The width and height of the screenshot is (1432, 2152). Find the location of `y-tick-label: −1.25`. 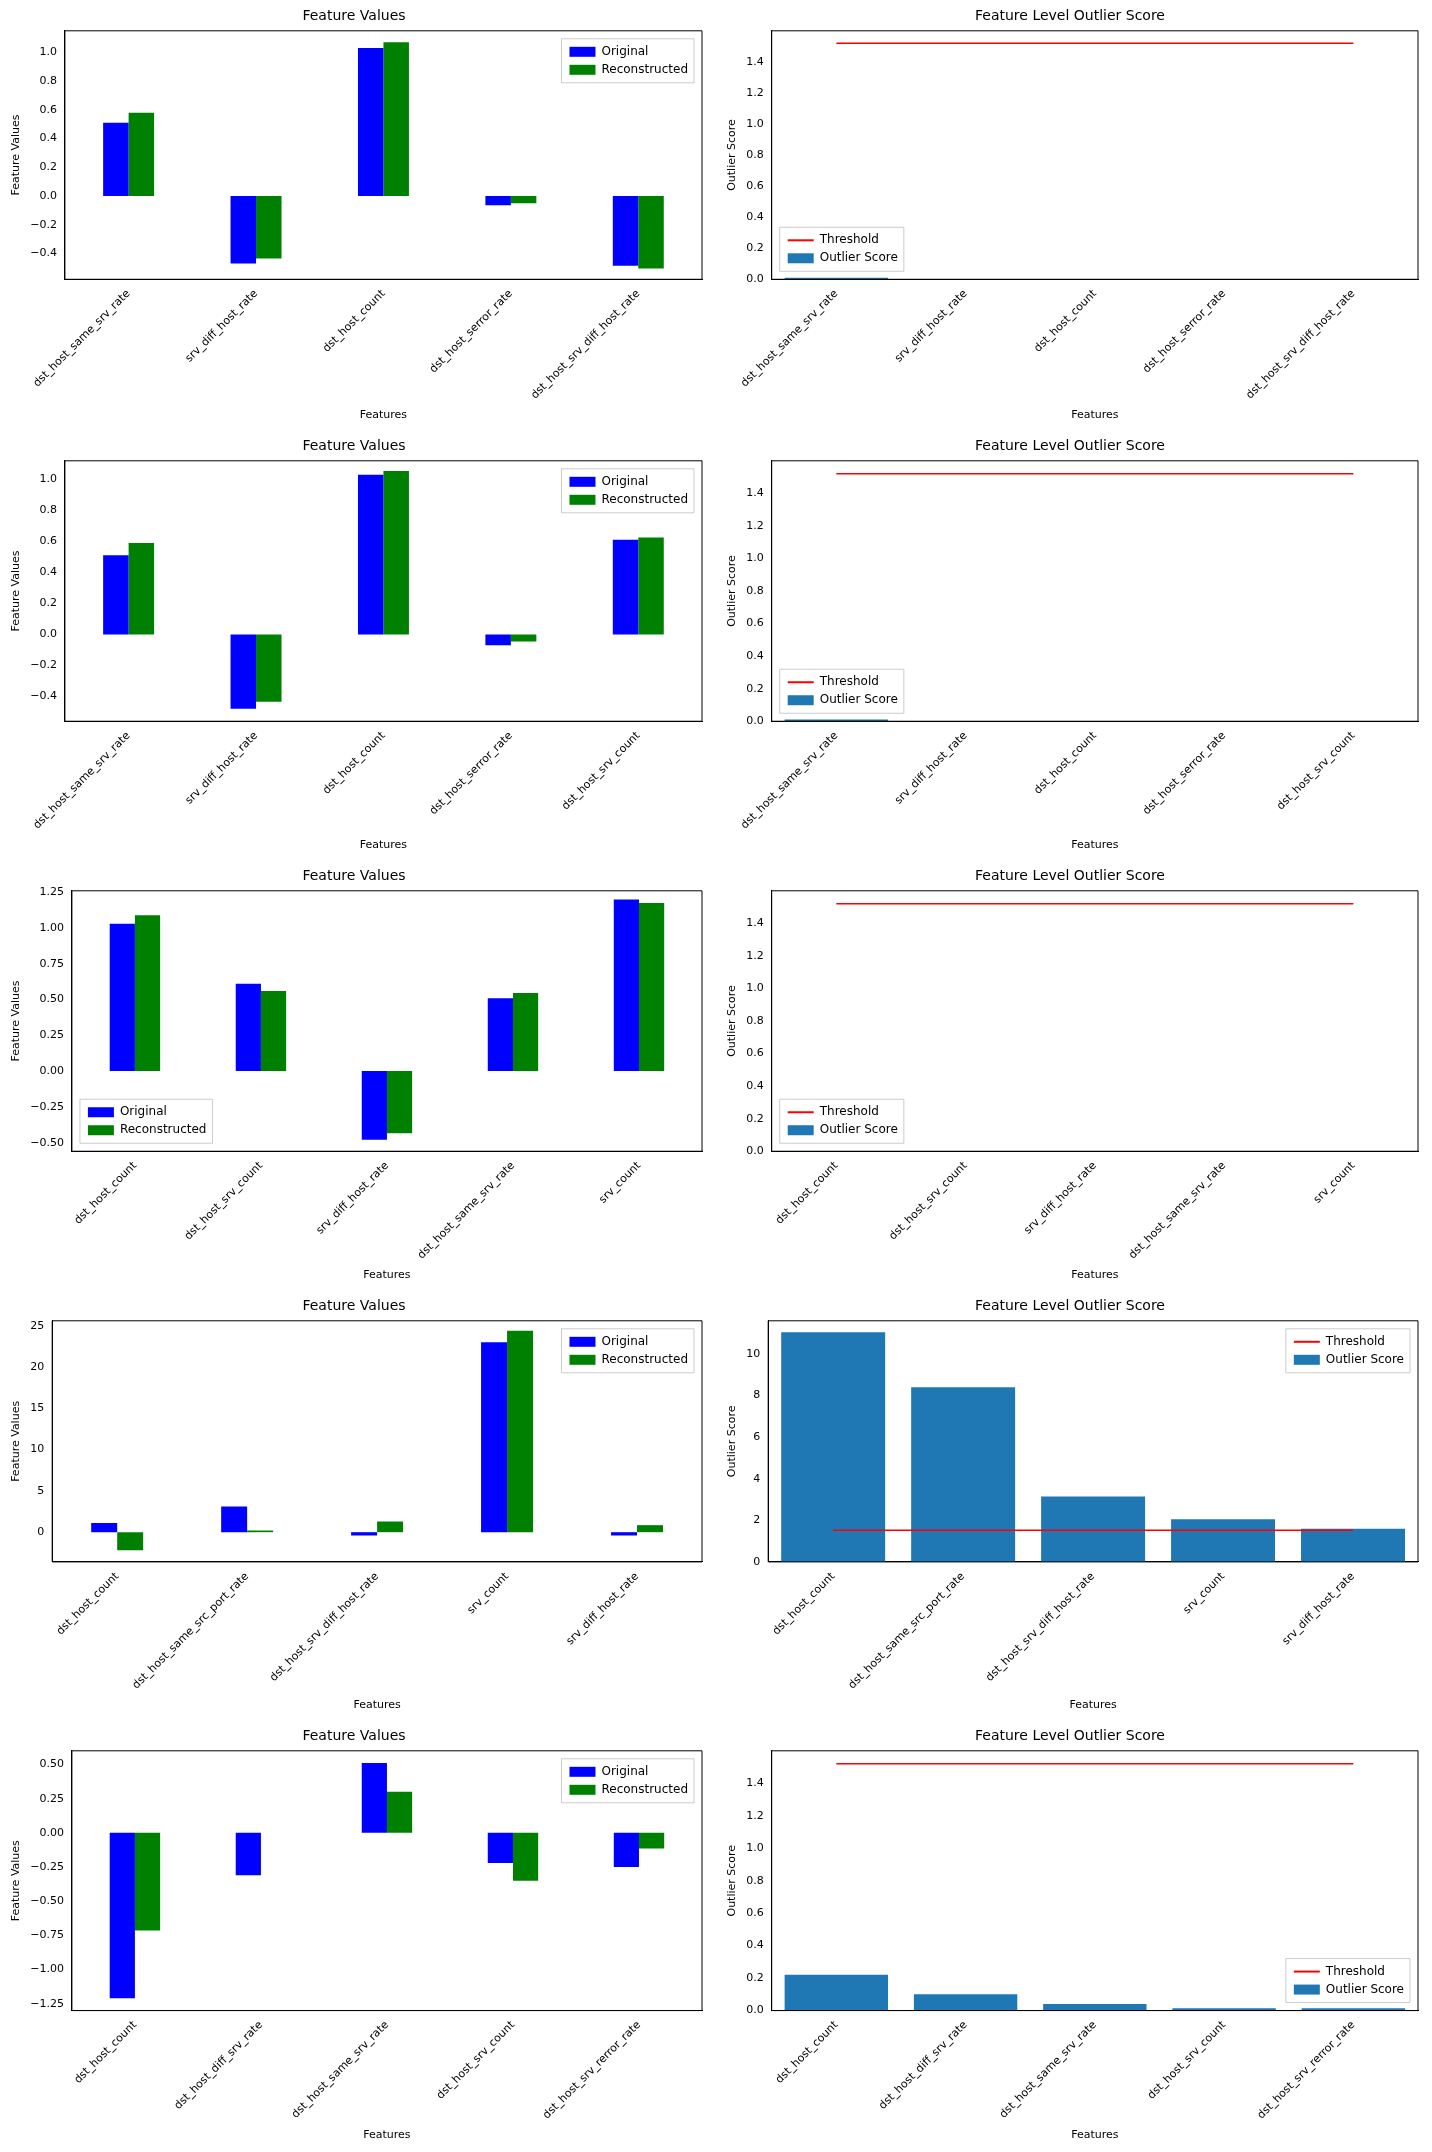

y-tick-label: −1.25 is located at coordinates (47, 2003).